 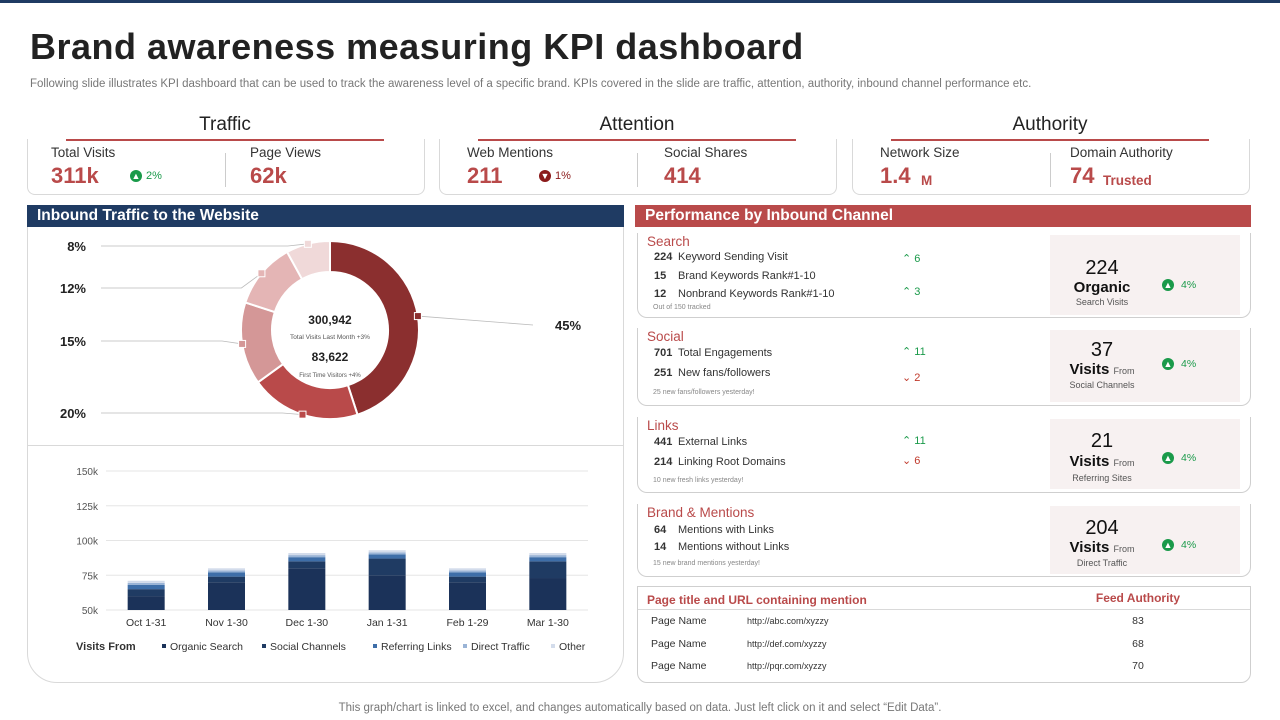 I want to click on row-label: Mentions without Links, so click(x=734, y=547).